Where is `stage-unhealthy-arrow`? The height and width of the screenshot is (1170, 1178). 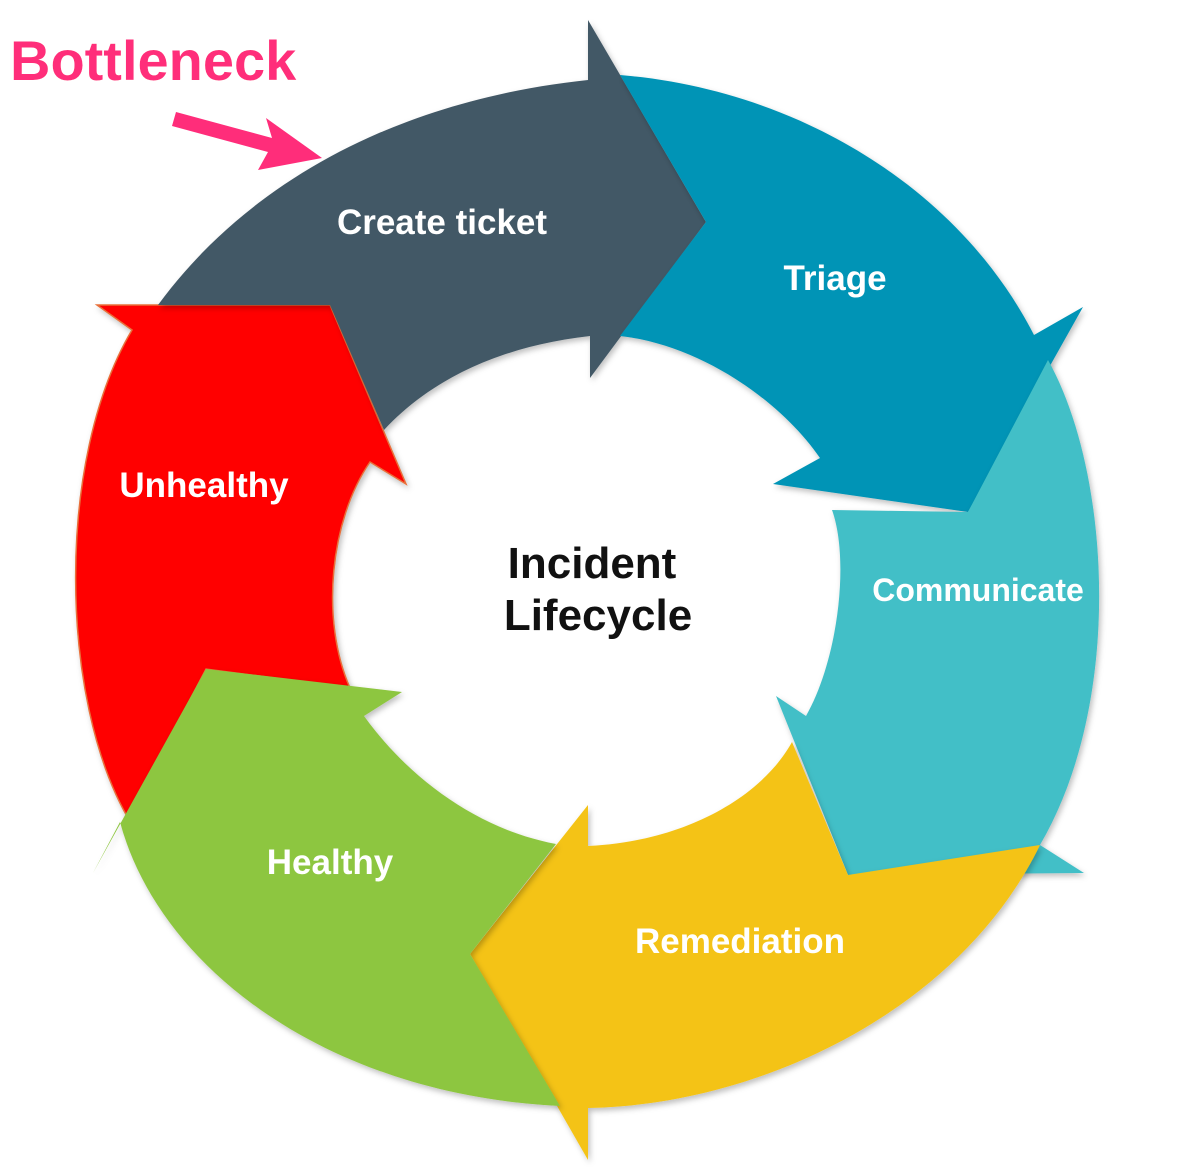
stage-unhealthy-arrow is located at coordinates (241, 562).